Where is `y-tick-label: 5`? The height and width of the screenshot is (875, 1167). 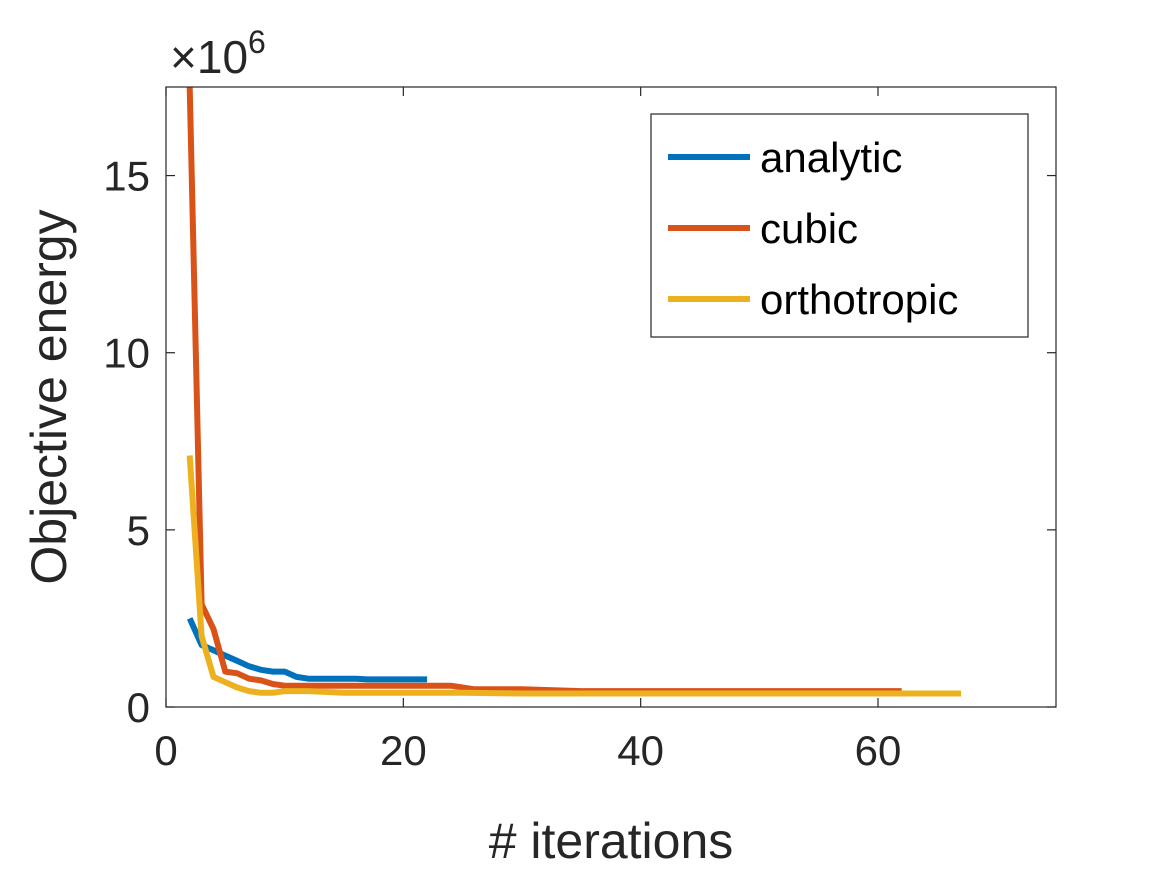
y-tick-label: 5 is located at coordinates (138, 530).